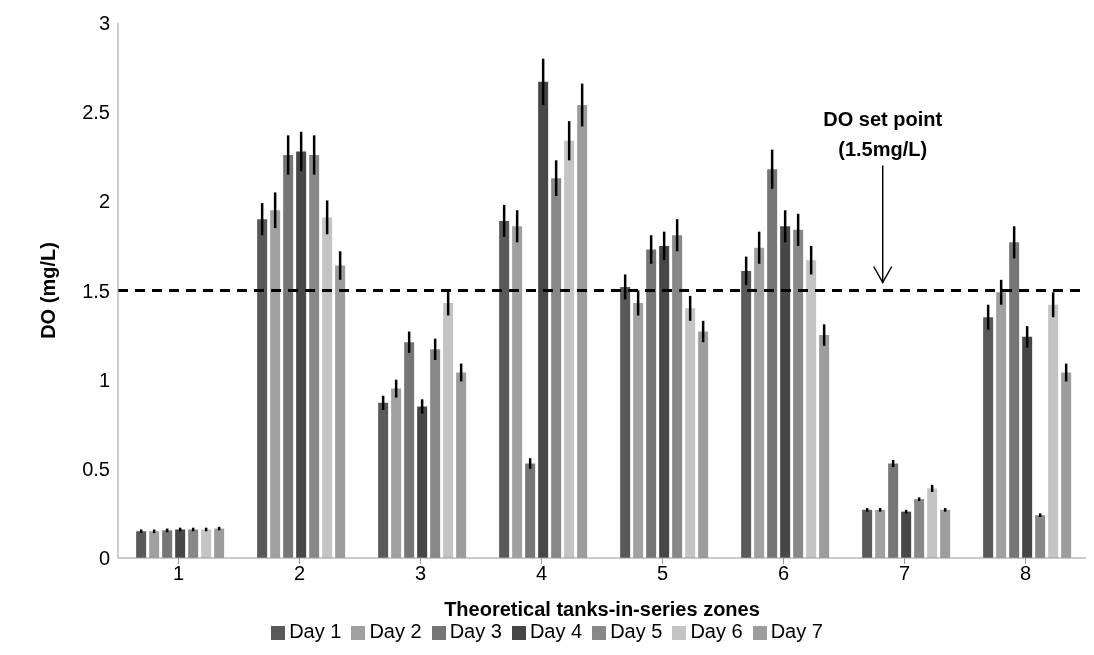 The width and height of the screenshot is (1094, 655). I want to click on x-tick-label: 2, so click(299, 573).